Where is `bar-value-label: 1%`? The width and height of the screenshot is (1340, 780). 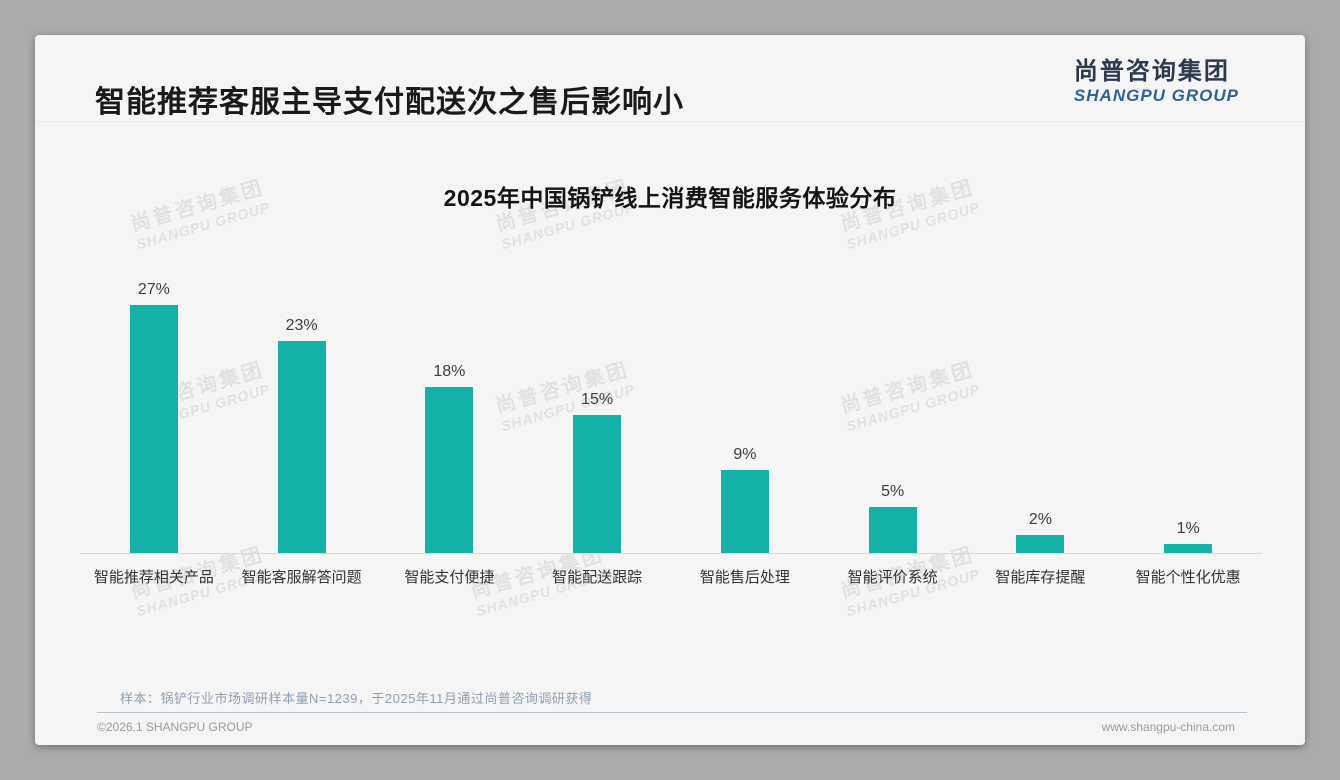
bar-value-label: 1% is located at coordinates (1188, 528).